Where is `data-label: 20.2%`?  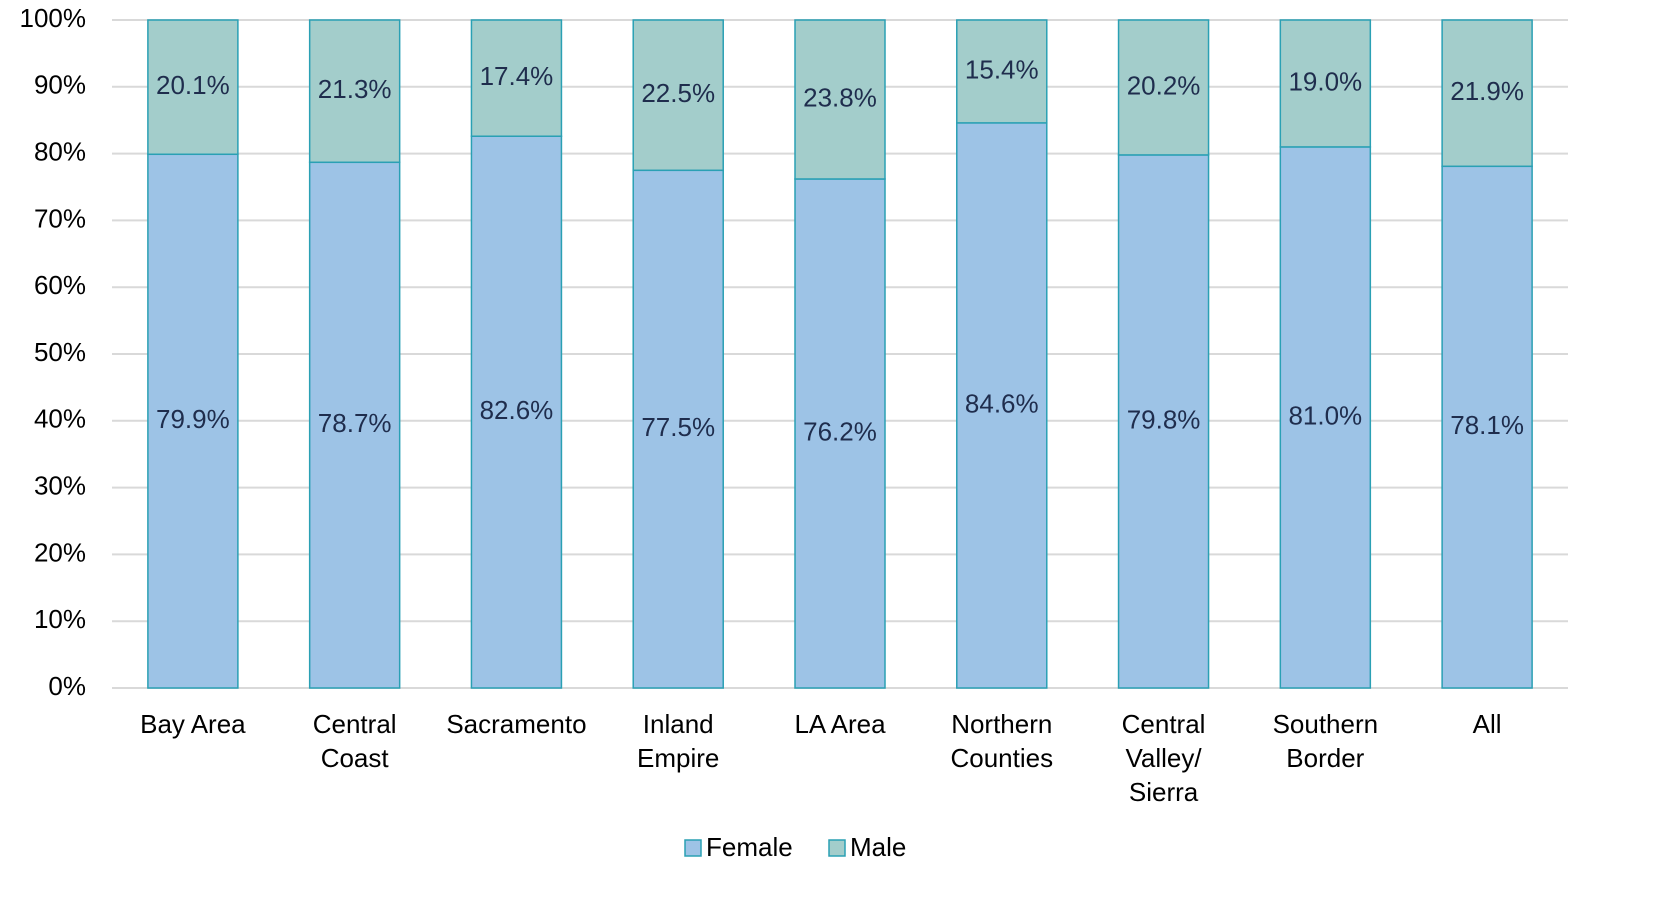 data-label: 20.2% is located at coordinates (1164, 85).